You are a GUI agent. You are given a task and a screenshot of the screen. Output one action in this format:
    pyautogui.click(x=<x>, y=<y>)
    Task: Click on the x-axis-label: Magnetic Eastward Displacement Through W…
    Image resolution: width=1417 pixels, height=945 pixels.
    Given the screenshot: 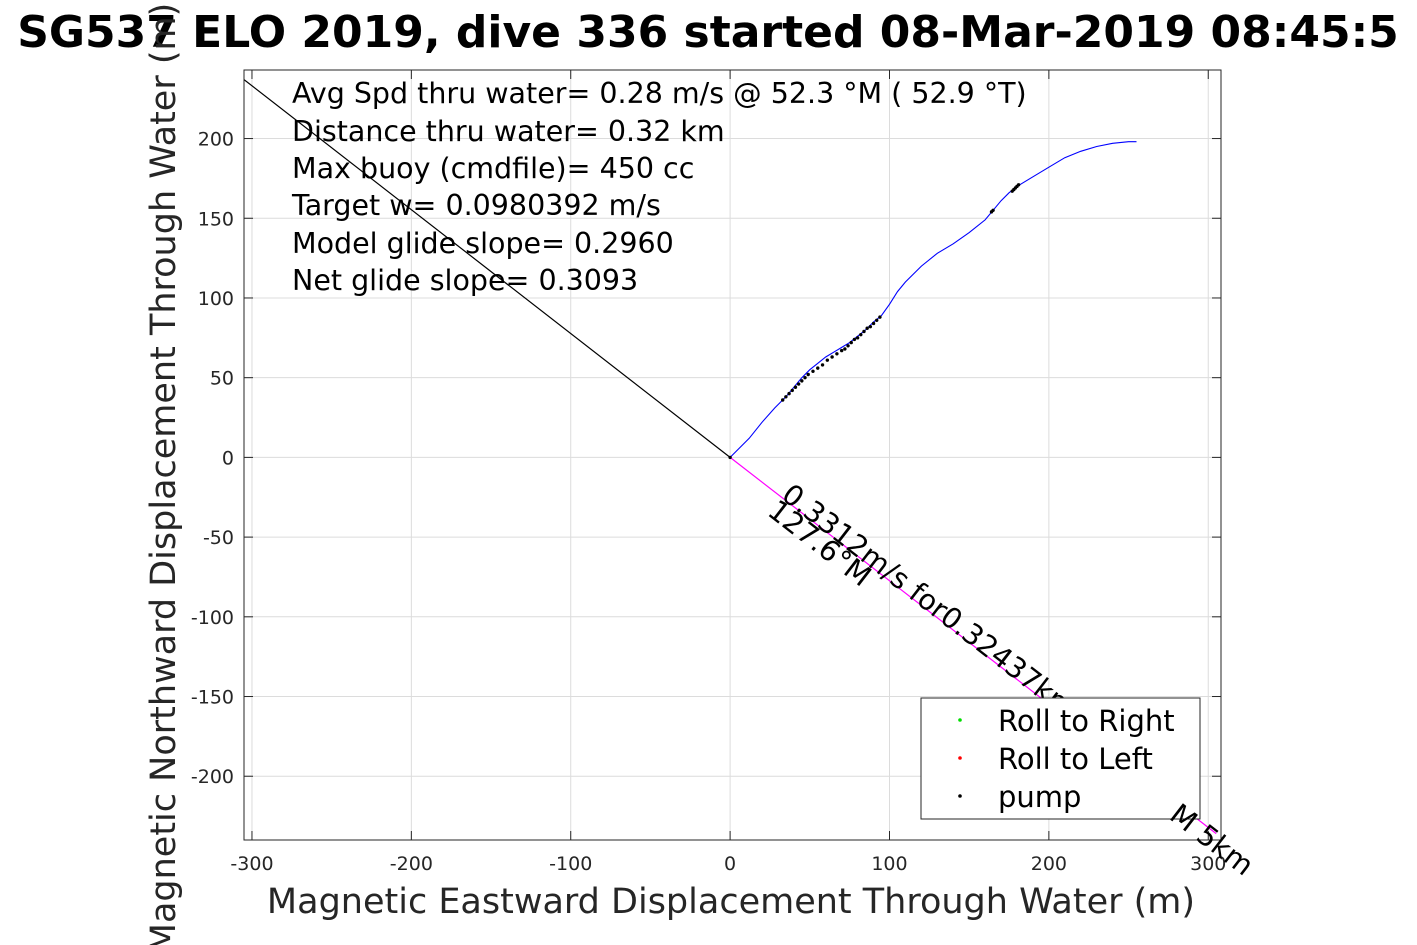 What is the action you would take?
    pyautogui.click(x=731, y=902)
    